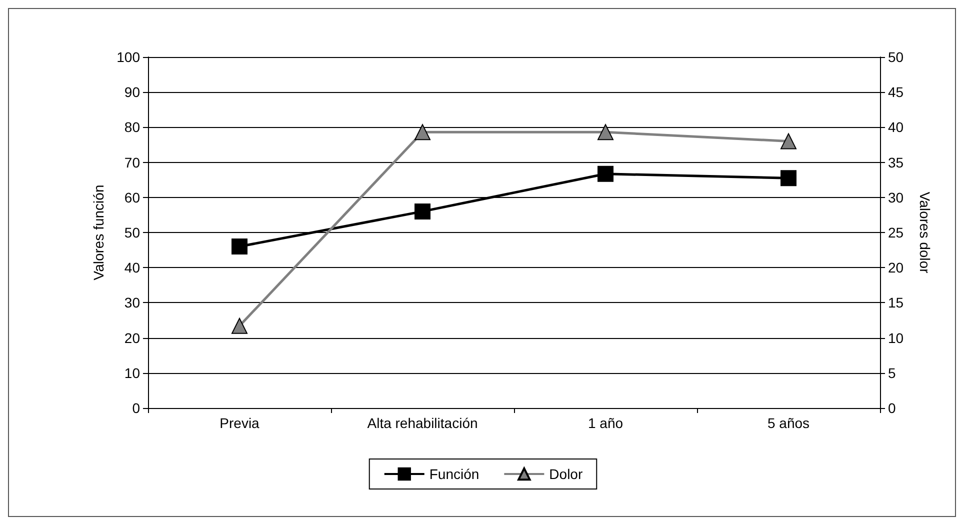 This screenshot has height=527, width=966. Describe the element at coordinates (136, 408) in the screenshot. I see `y-tick-label: 0` at that location.